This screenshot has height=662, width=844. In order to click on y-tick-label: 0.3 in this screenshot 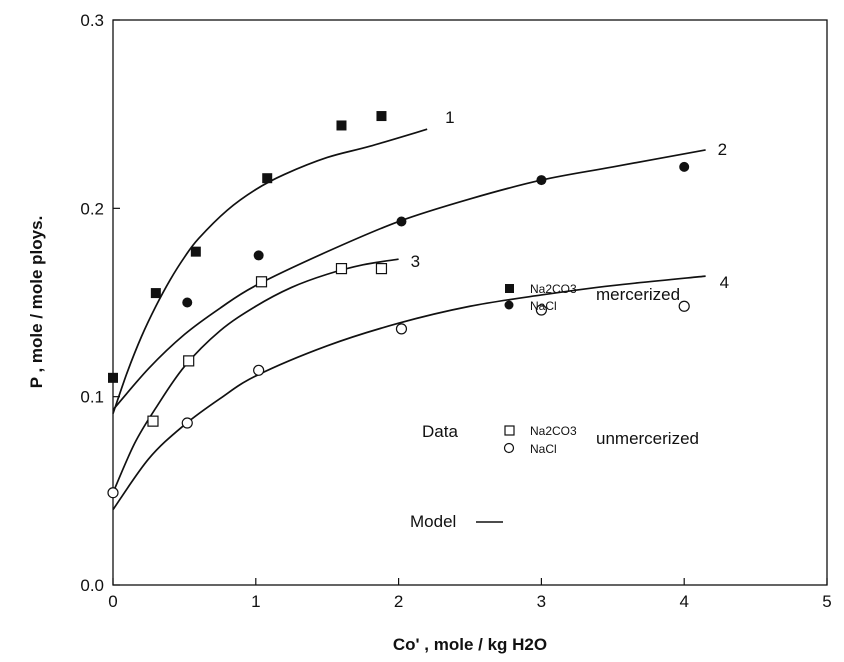, I will do `click(92, 20)`.